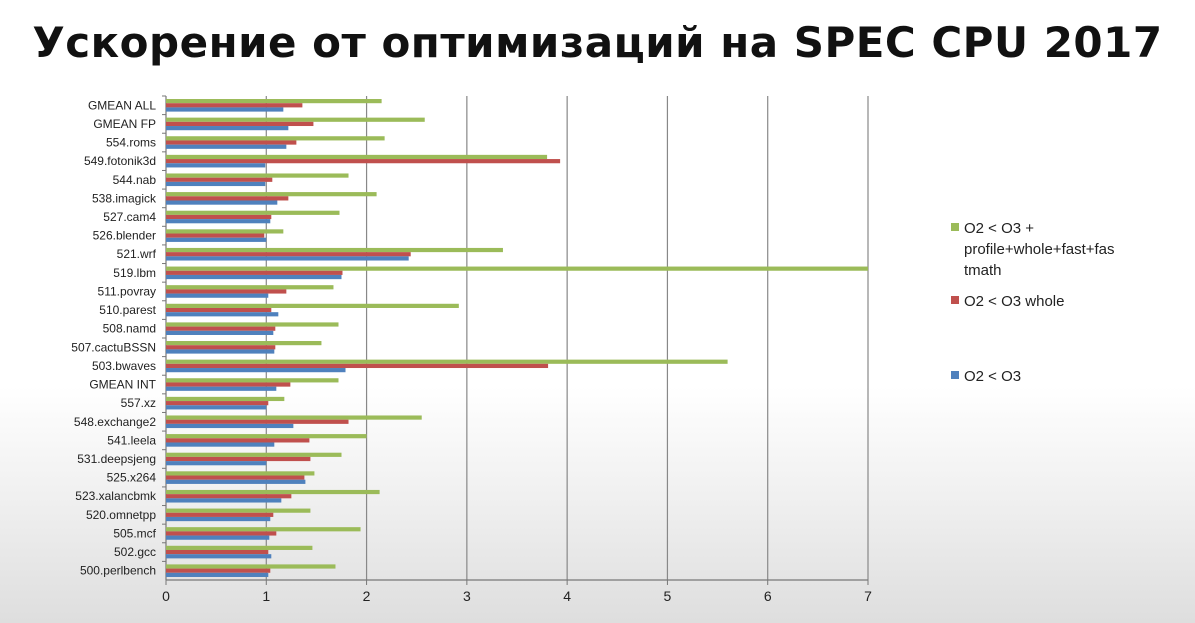 This screenshot has width=1195, height=623. I want to click on category-label: 523.xalancbmk, so click(116, 496).